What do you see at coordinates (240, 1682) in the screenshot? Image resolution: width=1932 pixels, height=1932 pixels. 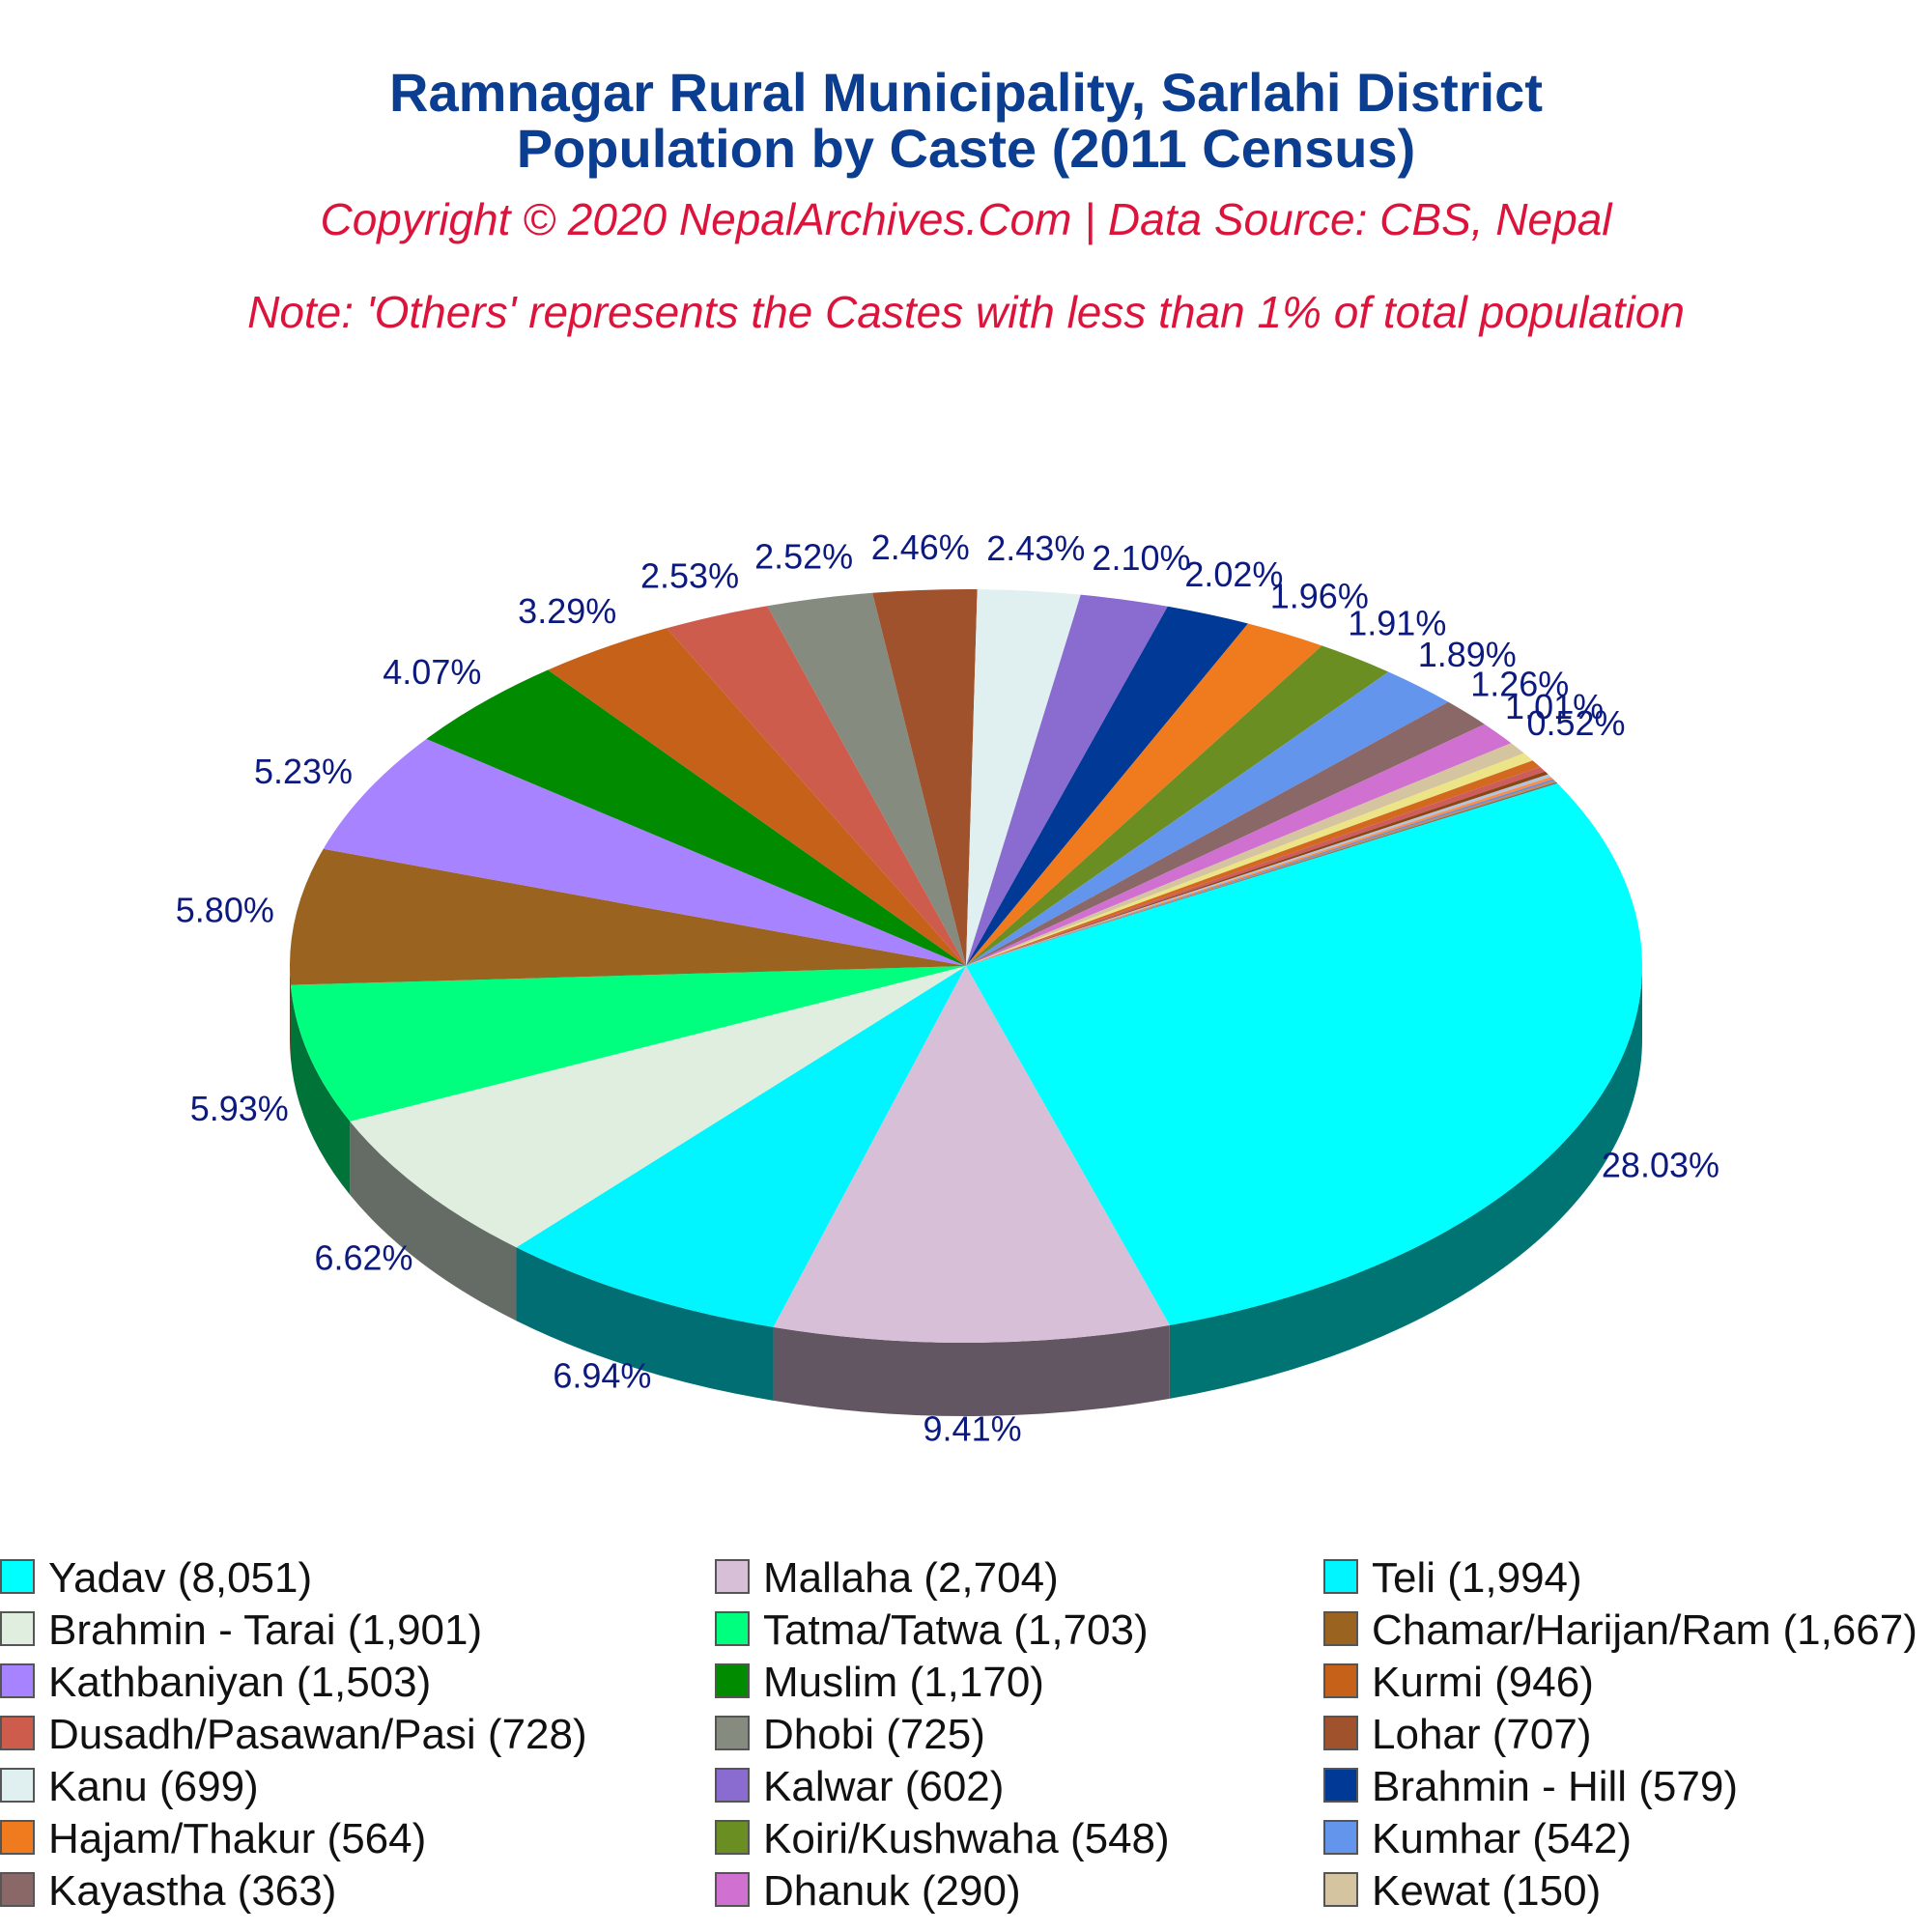 I see `legend-label: Kathbaniyan (1,503)` at bounding box center [240, 1682].